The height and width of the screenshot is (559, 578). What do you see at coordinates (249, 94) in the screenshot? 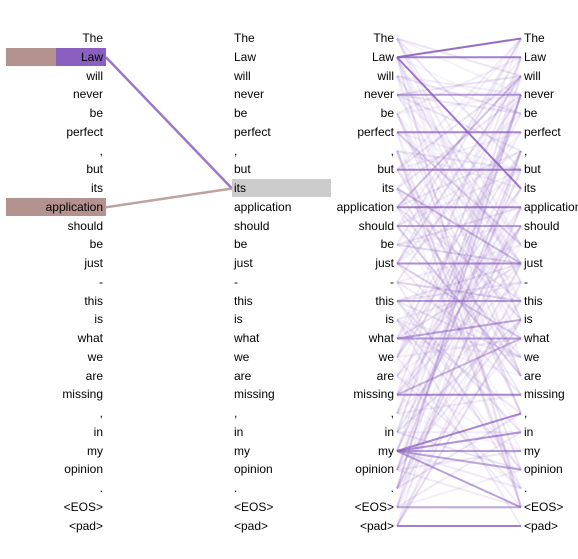
I see `panel-a-target-token: never` at bounding box center [249, 94].